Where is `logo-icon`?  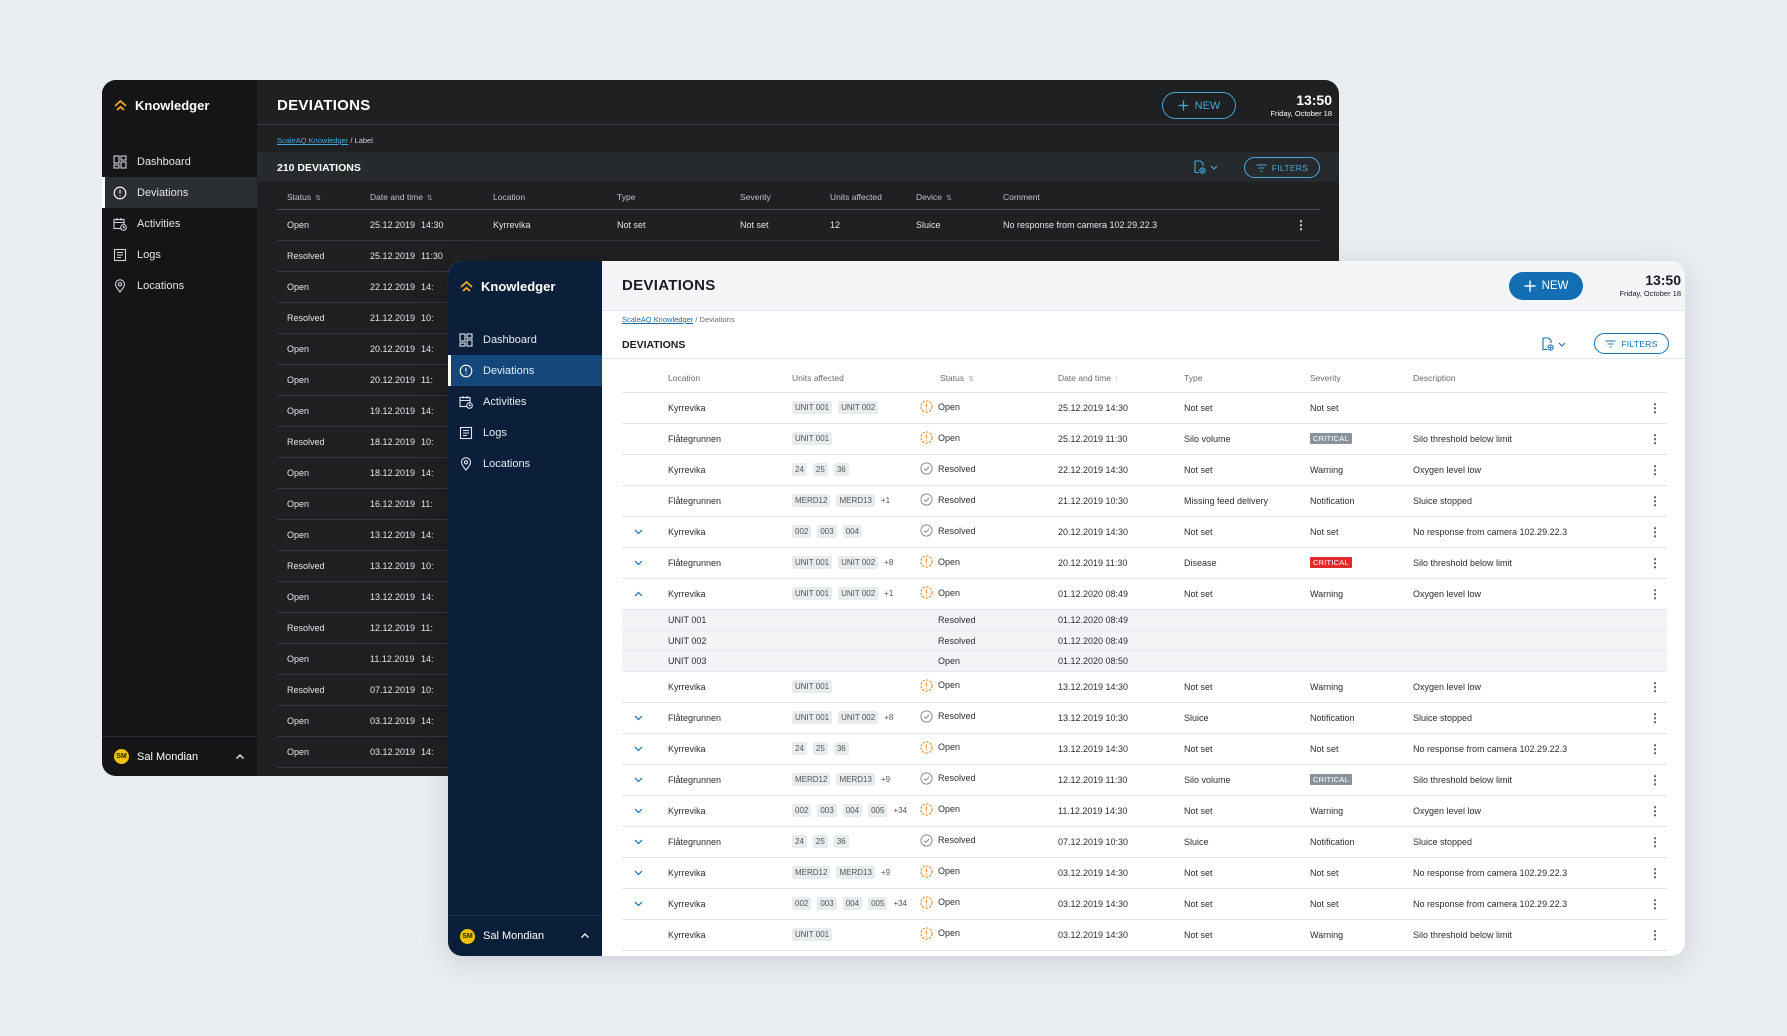
logo-icon is located at coordinates (120, 105).